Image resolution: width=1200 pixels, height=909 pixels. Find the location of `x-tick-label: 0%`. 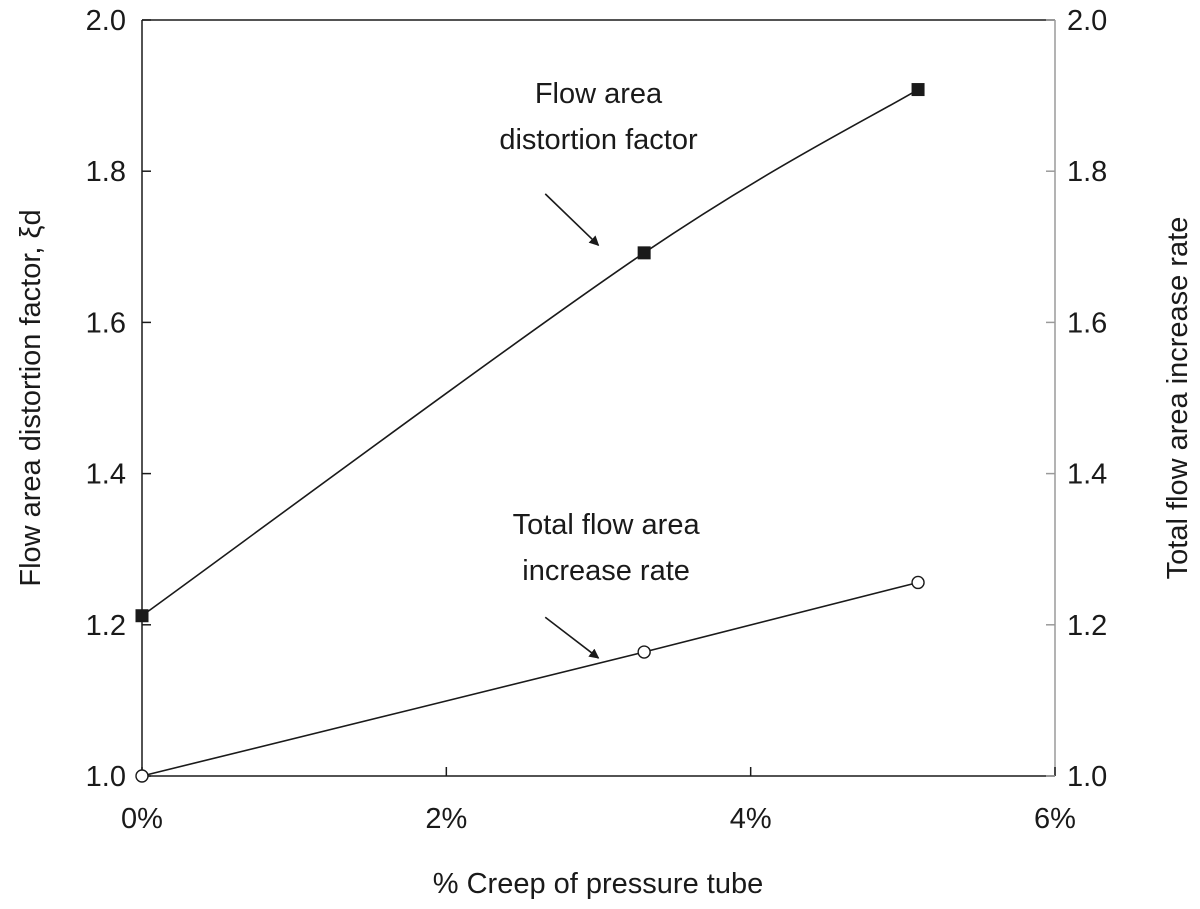

x-tick-label: 0% is located at coordinates (142, 819).